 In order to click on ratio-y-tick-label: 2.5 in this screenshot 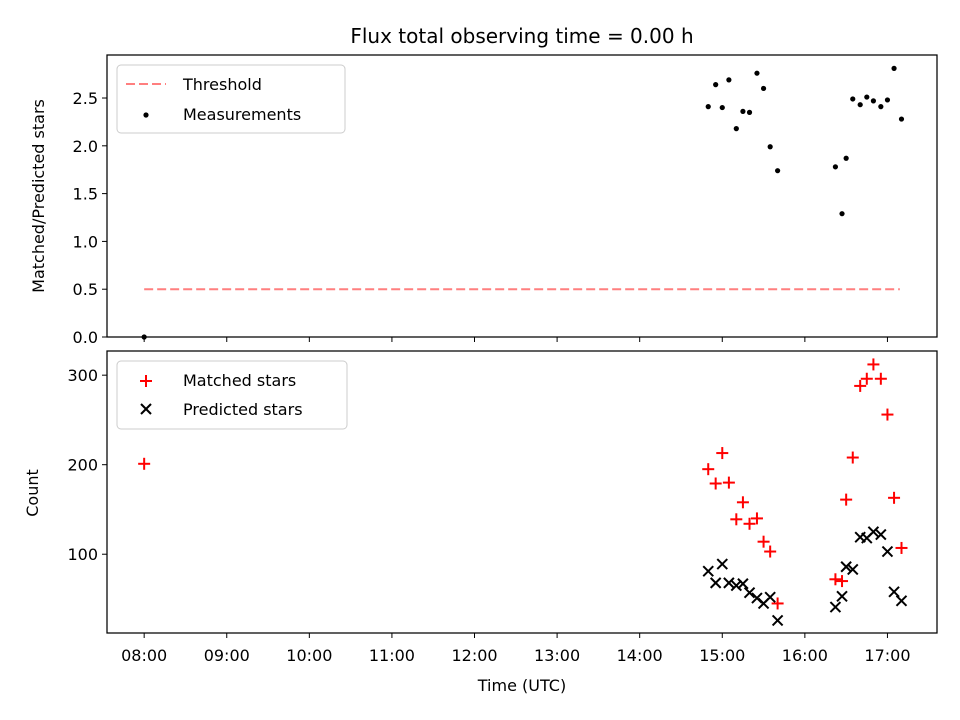, I will do `click(85, 98)`.